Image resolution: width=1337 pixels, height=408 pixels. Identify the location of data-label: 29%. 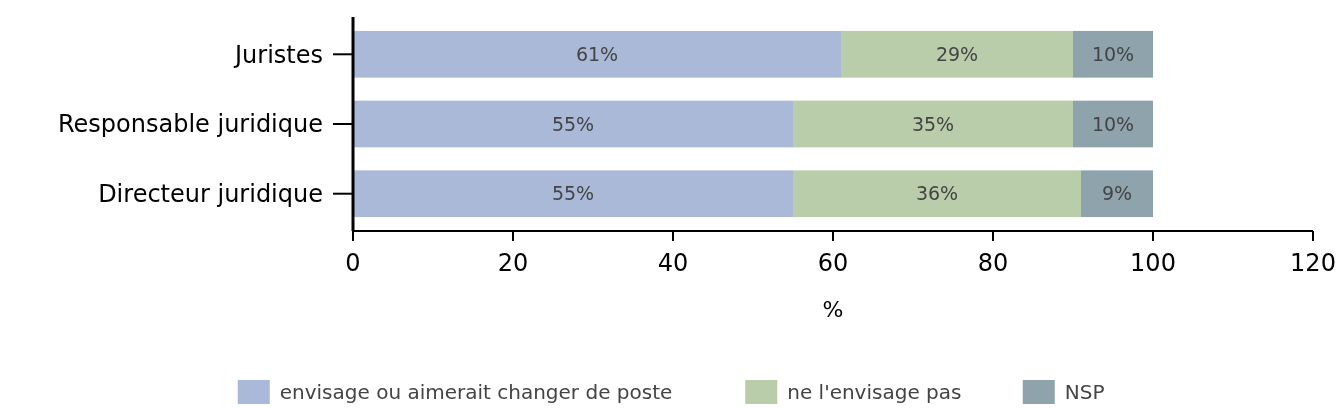
(957, 53).